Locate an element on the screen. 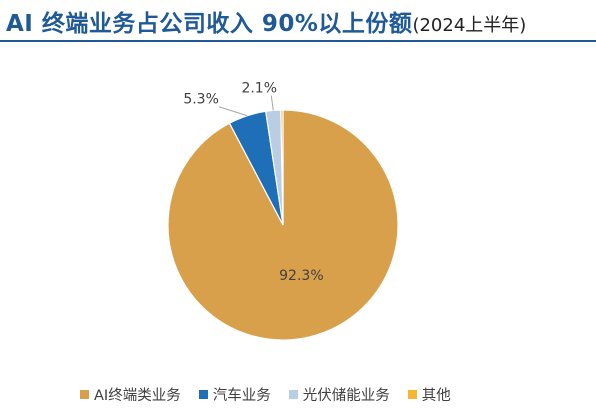 Image resolution: width=596 pixels, height=419 pixels. legend-item-4: 其他 is located at coordinates (429, 394).